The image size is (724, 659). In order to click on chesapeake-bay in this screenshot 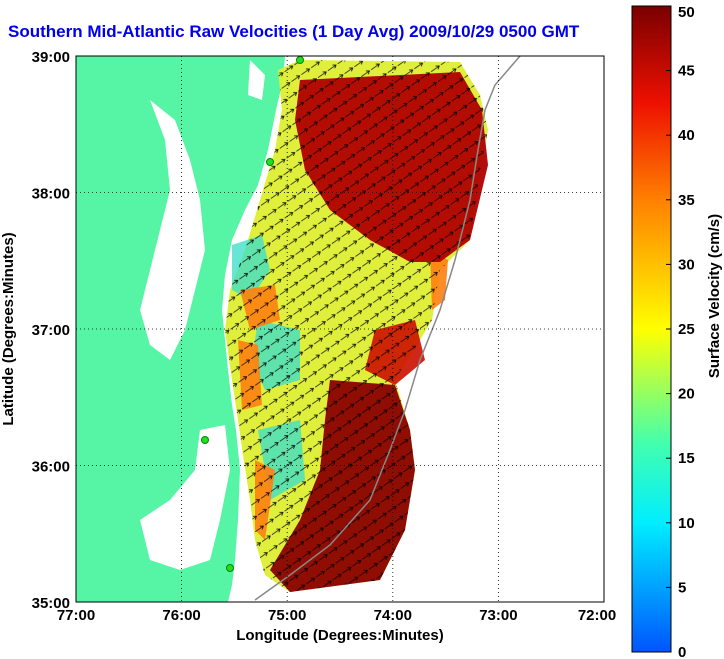, I will do `click(172, 230)`.